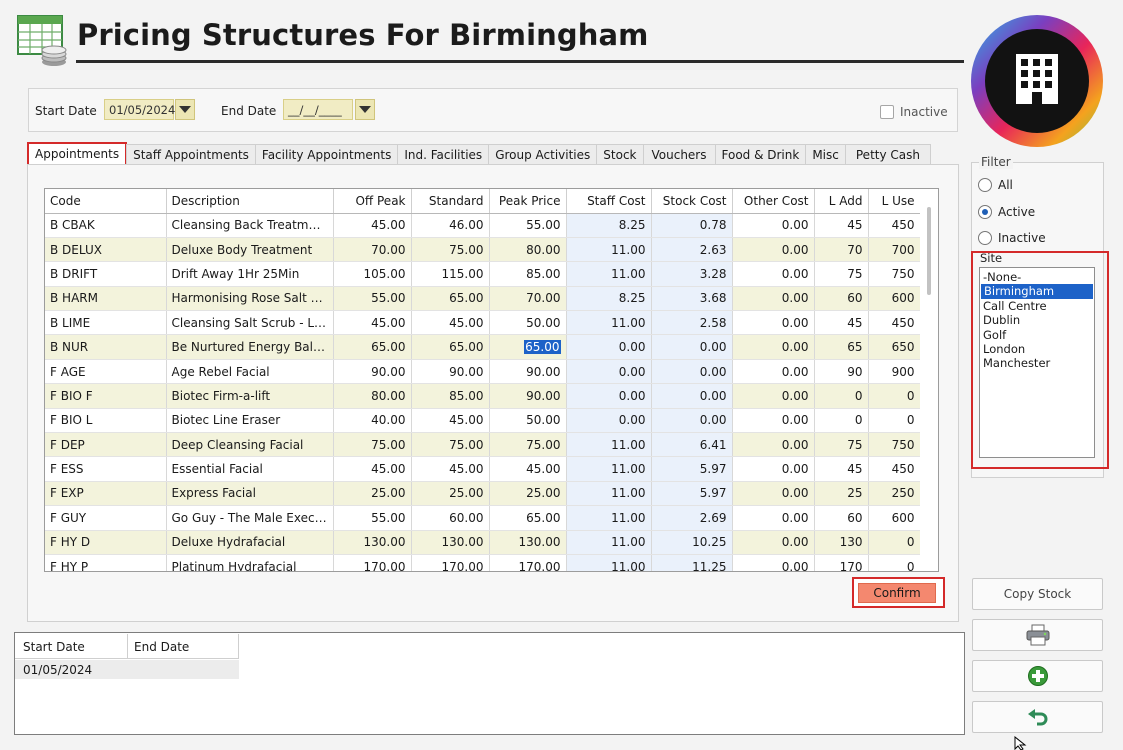 Image resolution: width=1123 pixels, height=750 pixels. What do you see at coordinates (71, 646) in the screenshot?
I see `history-header-start-date: Start Date` at bounding box center [71, 646].